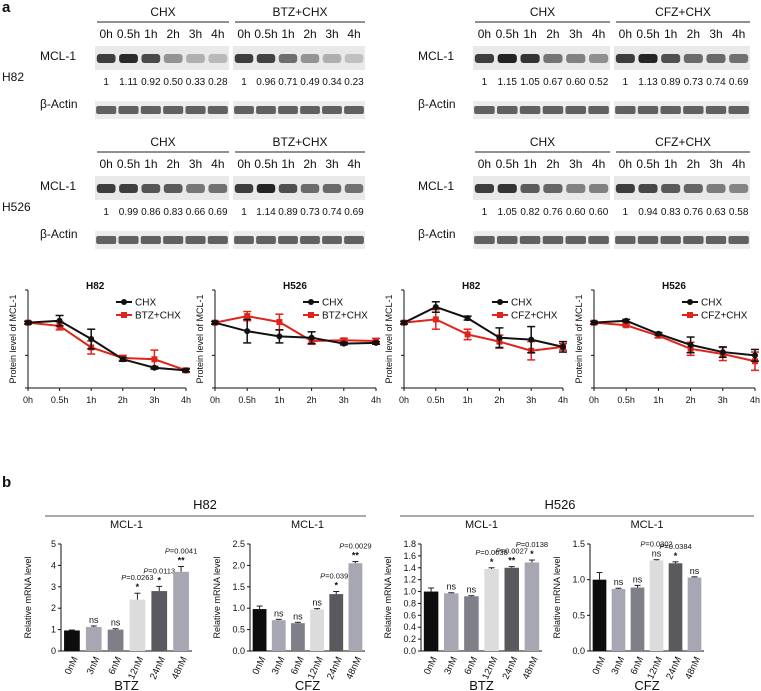  Describe the element at coordinates (217, 597) in the screenshot. I see `y-axis-label: Relative mRNA level` at that location.